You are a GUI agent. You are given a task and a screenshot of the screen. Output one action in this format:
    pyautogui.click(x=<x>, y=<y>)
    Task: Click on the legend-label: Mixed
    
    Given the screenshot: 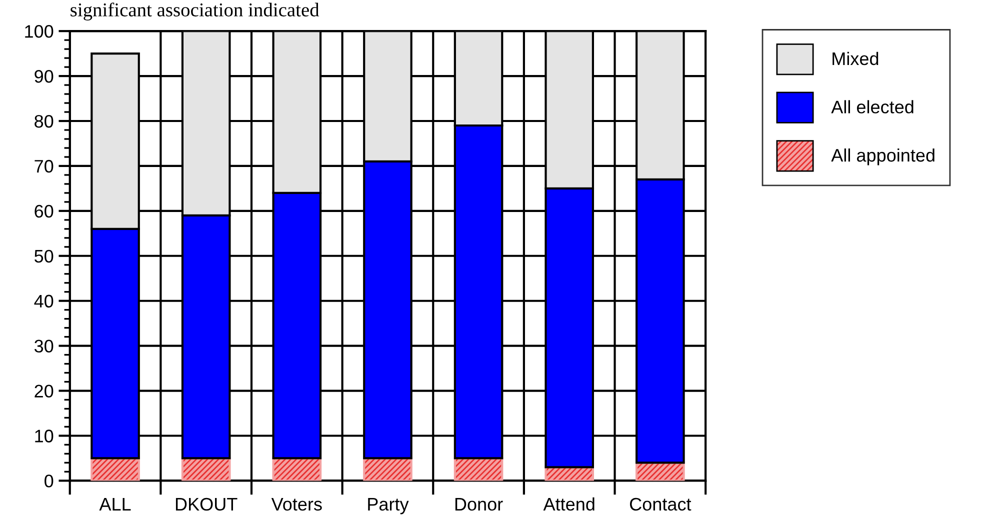 What is the action you would take?
    pyautogui.click(x=855, y=59)
    